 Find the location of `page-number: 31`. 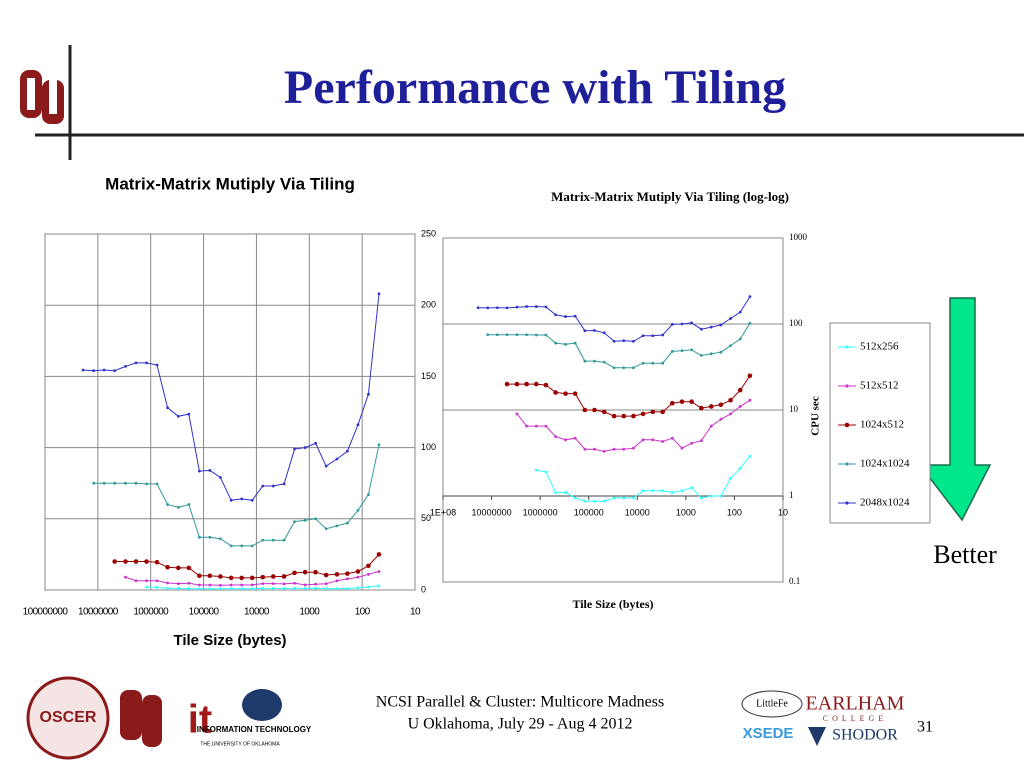

page-number: 31 is located at coordinates (925, 727).